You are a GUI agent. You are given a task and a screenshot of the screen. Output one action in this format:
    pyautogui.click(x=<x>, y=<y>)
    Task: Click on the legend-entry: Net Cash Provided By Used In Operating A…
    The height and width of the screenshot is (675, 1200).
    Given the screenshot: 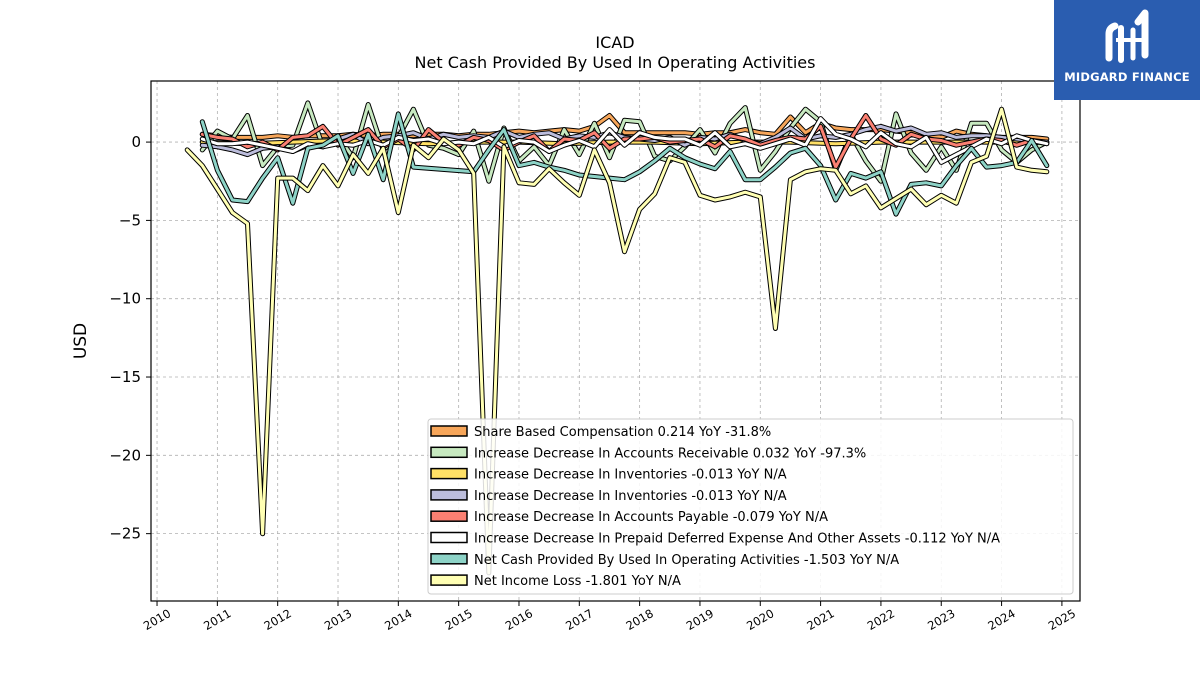 What is the action you would take?
    pyautogui.click(x=686, y=560)
    